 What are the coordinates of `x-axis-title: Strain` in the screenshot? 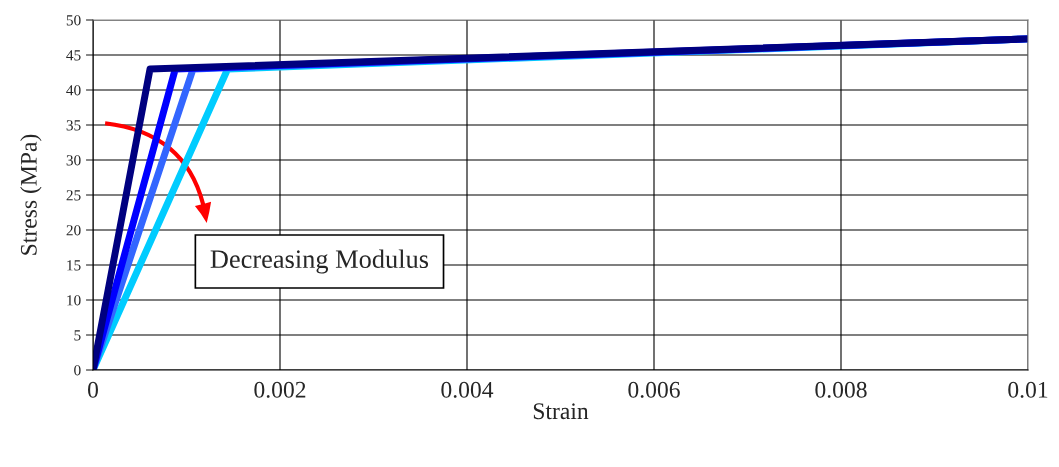 It's located at (561, 411).